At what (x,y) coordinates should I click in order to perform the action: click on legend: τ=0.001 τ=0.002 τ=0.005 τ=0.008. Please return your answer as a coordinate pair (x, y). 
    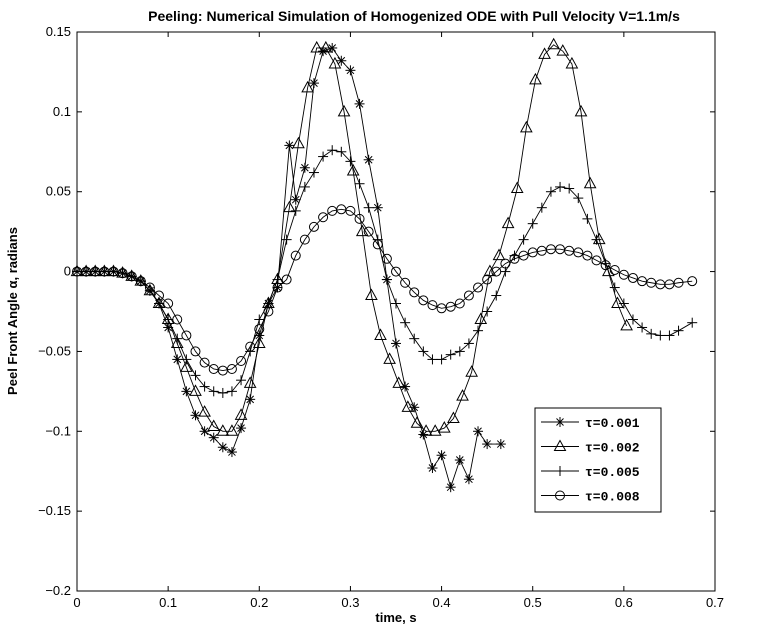
    Looking at the image, I should click on (598, 460).